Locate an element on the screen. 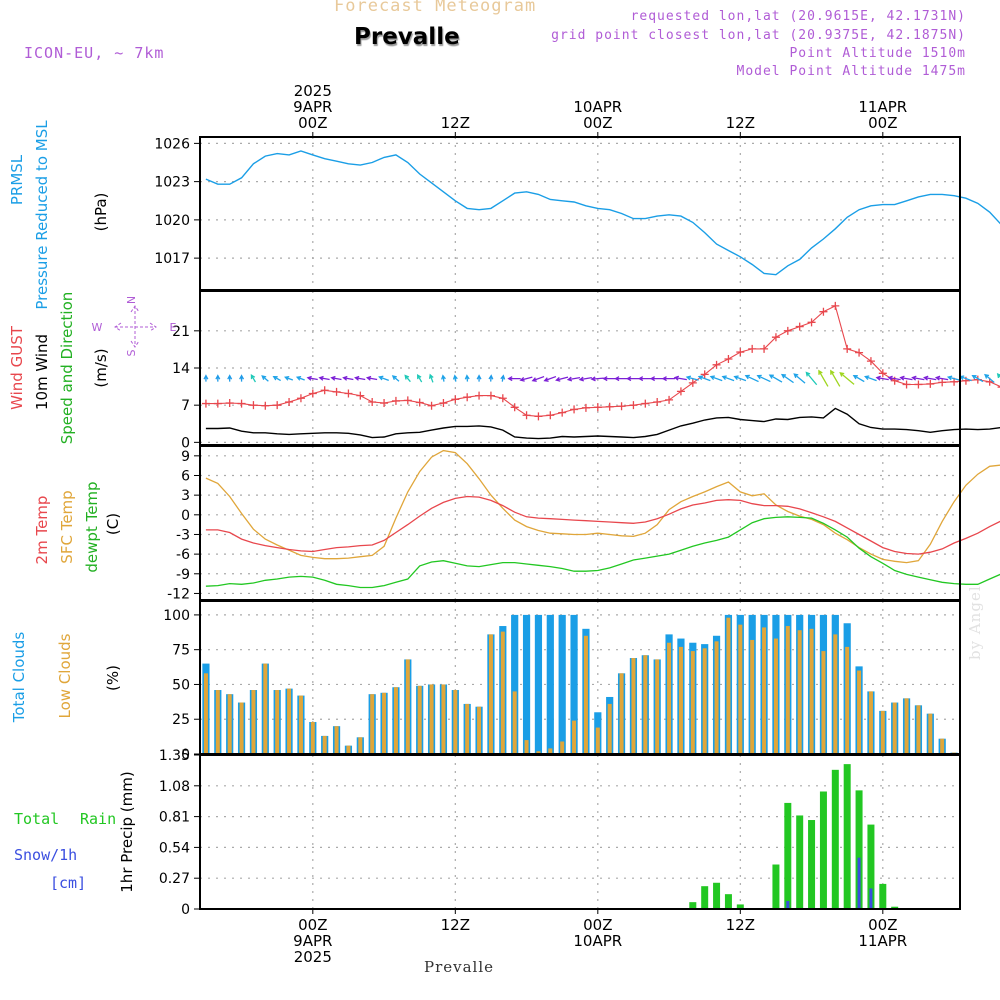 The width and height of the screenshot is (1000, 1000). wind-speed-direction-label: Speed and Direction is located at coordinates (67, 368).